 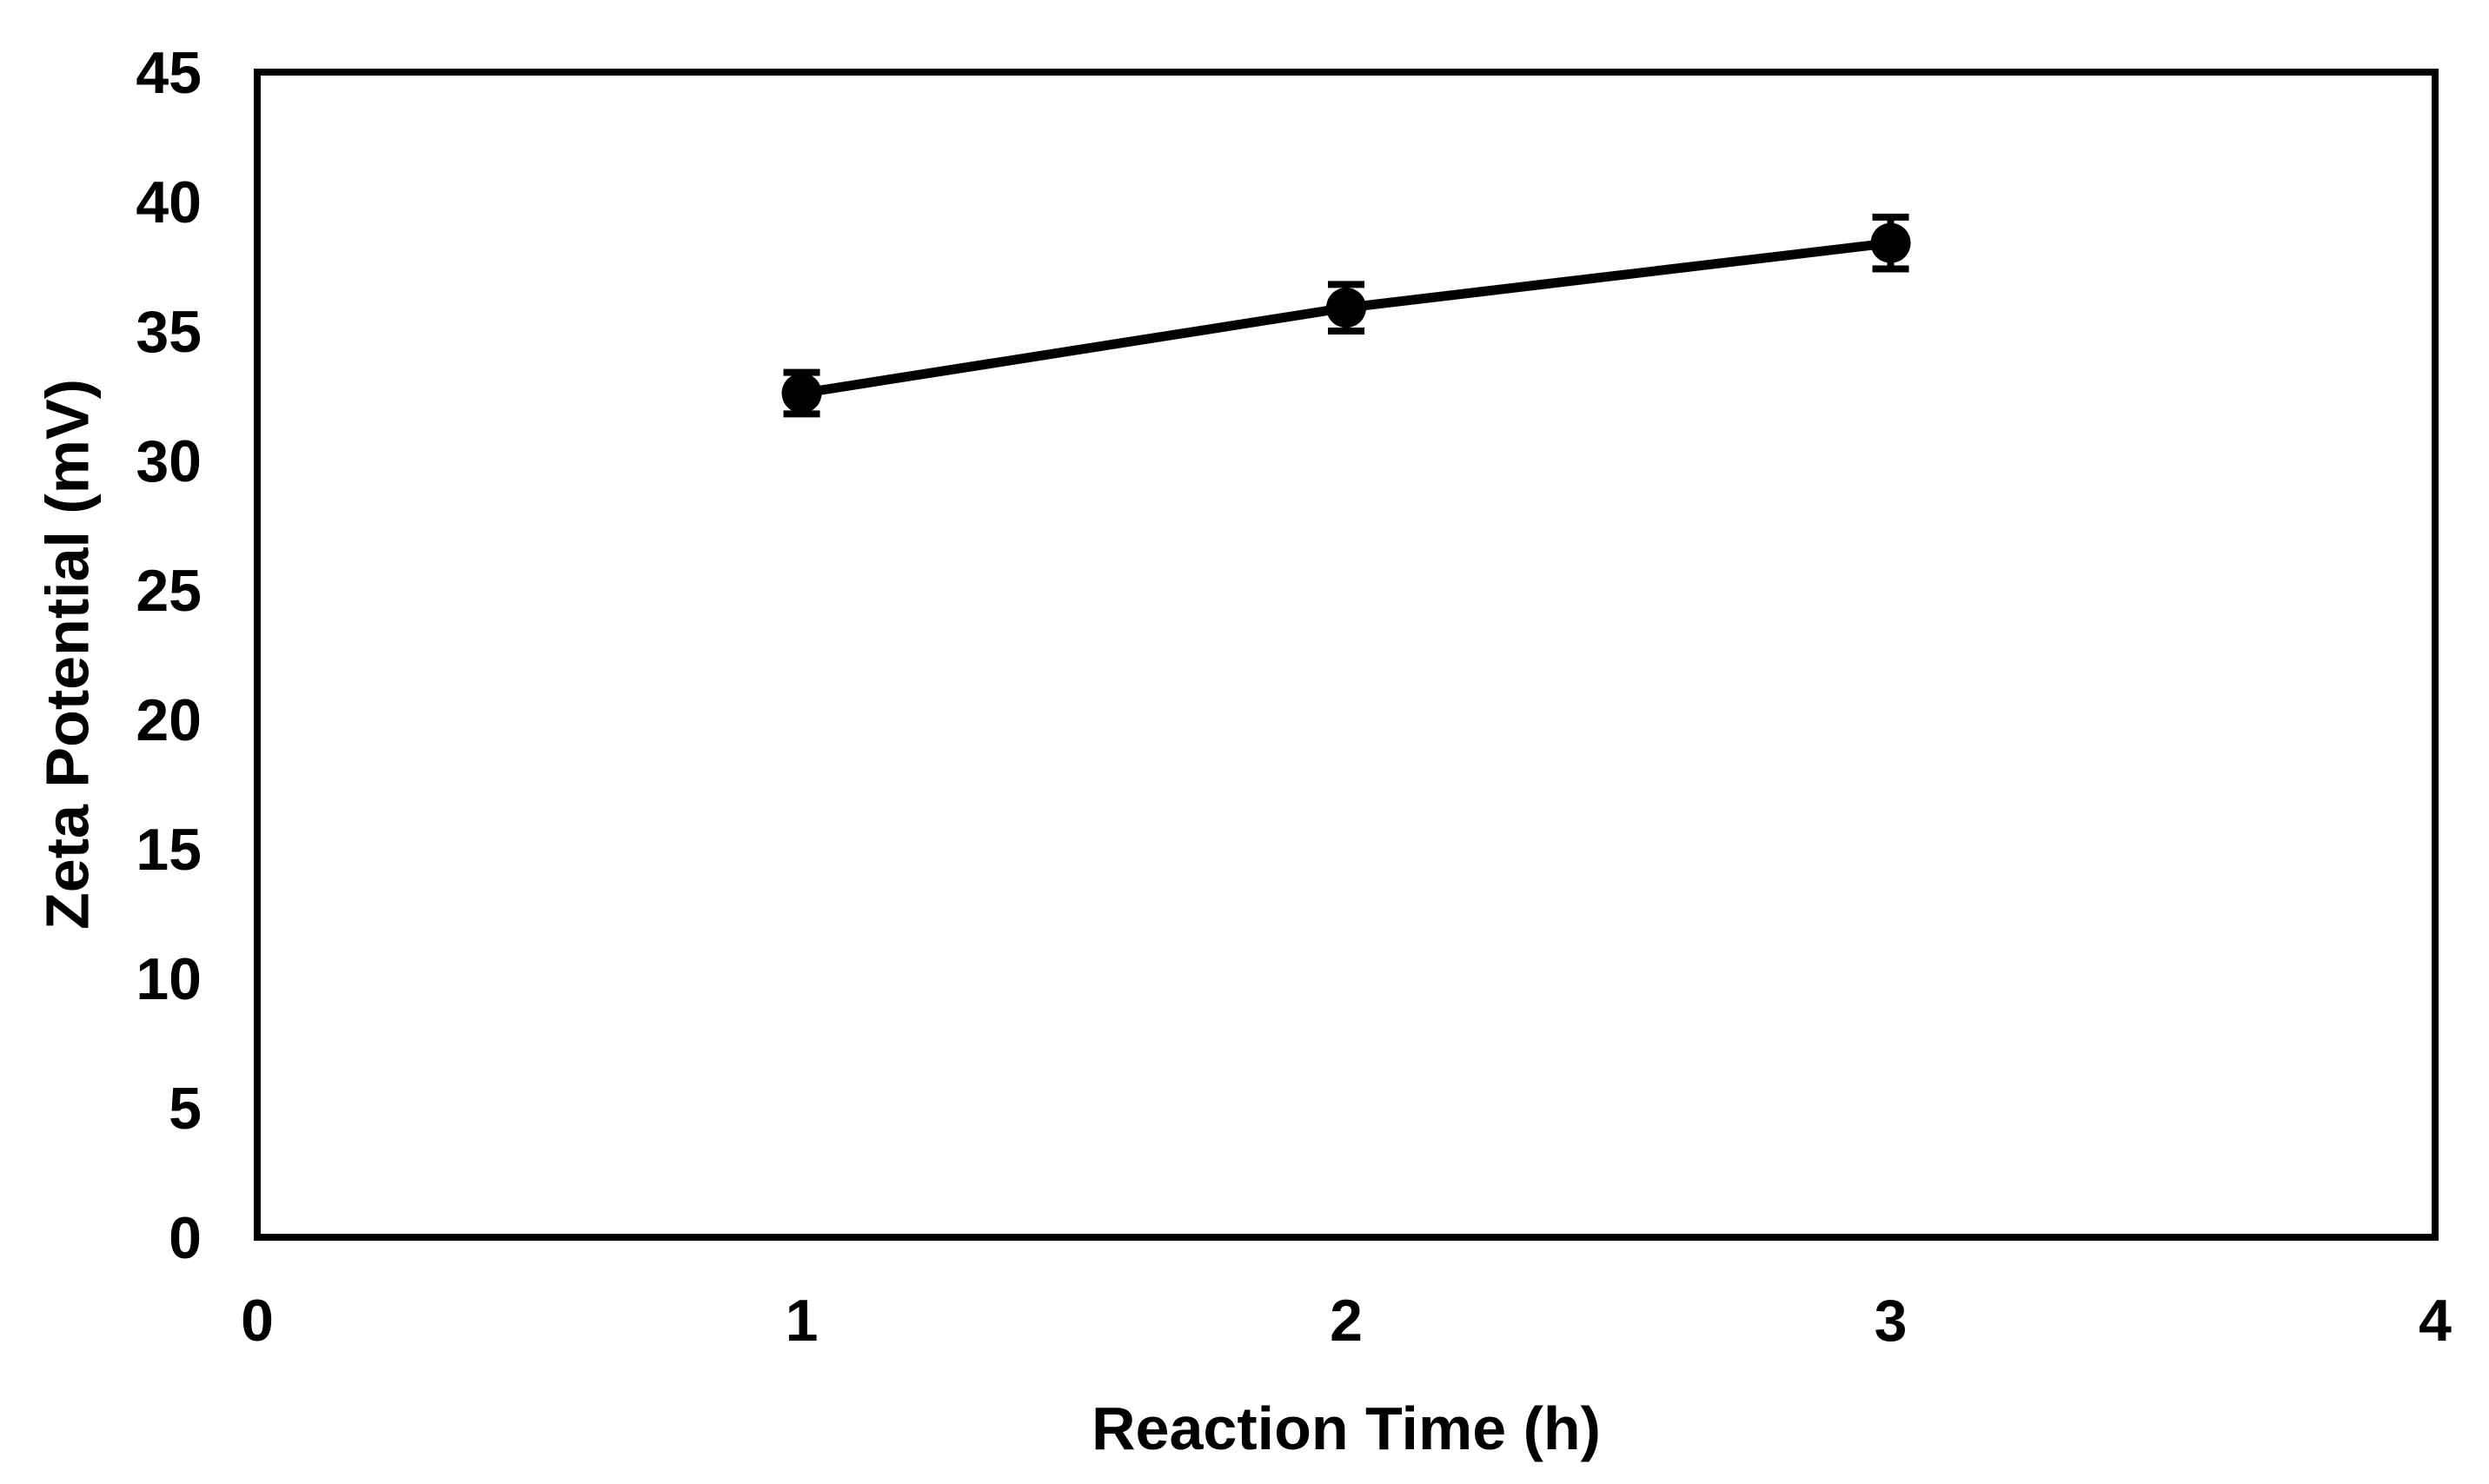 I want to click on x-axis-title: Reaction Time (h), so click(x=1346, y=1428).